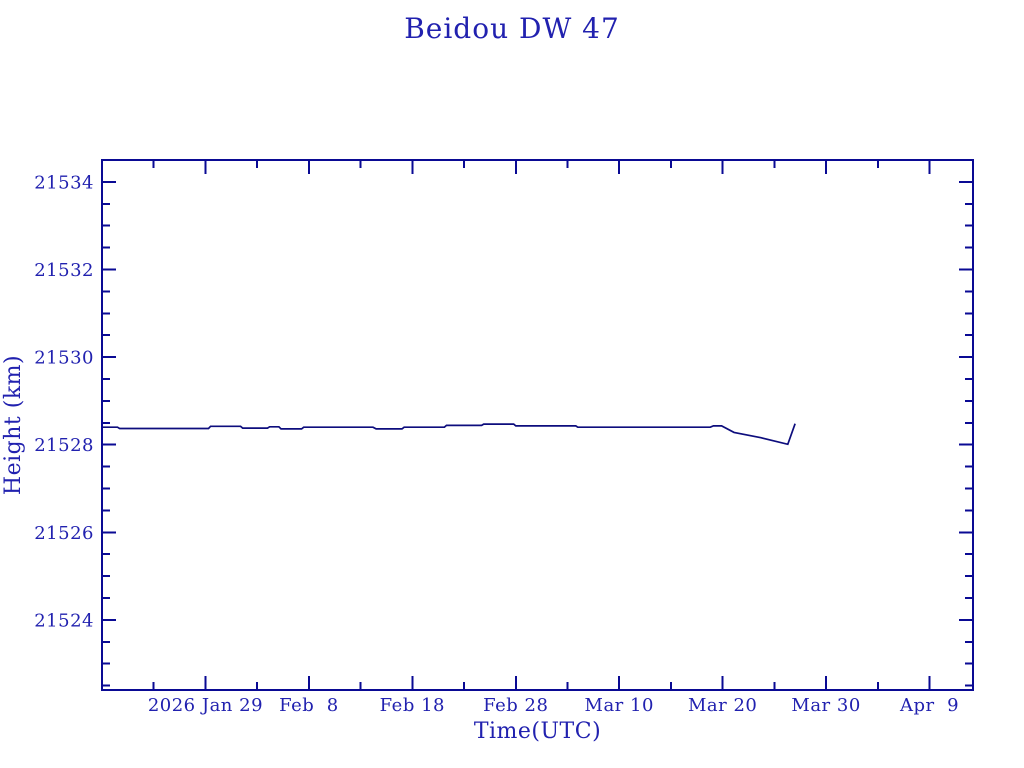 The image size is (1024, 768). What do you see at coordinates (64, 270) in the screenshot?
I see `y-tick-label-4: 21532` at bounding box center [64, 270].